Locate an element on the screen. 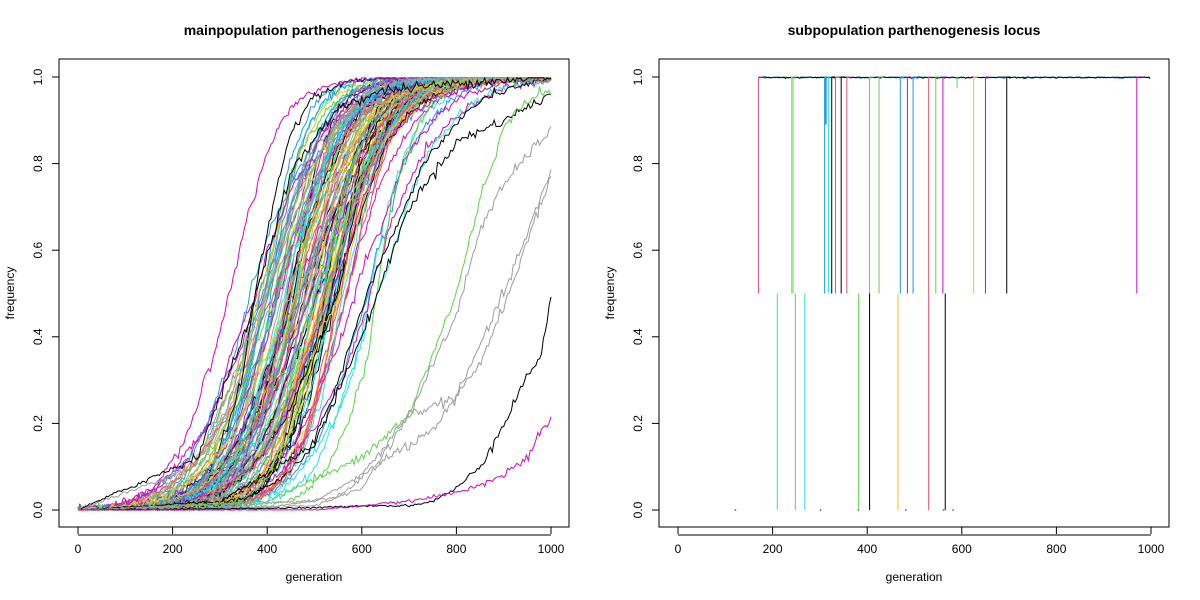 Image resolution: width=1200 pixels, height=600 pixels. main-title: mainpopulation parthenogenesis locus is located at coordinates (314, 30).